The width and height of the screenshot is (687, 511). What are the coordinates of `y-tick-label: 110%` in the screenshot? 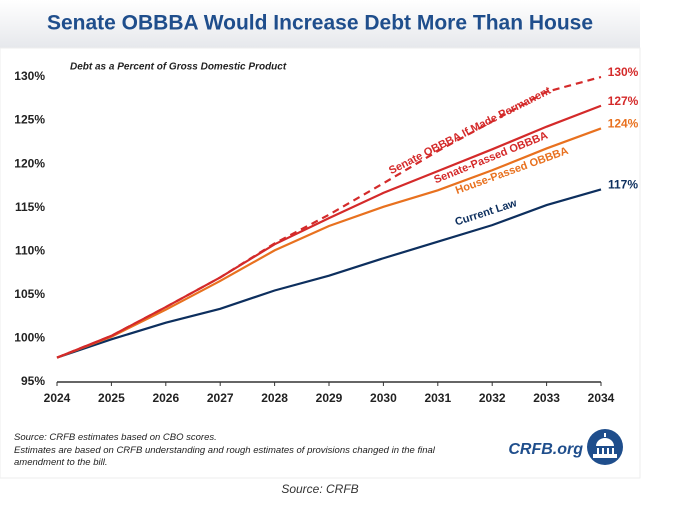 It's located at (30, 250).